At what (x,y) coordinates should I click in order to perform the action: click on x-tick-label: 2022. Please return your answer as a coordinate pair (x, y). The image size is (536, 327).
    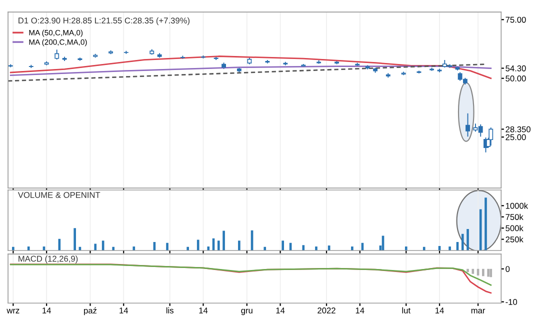
    Looking at the image, I should click on (327, 311).